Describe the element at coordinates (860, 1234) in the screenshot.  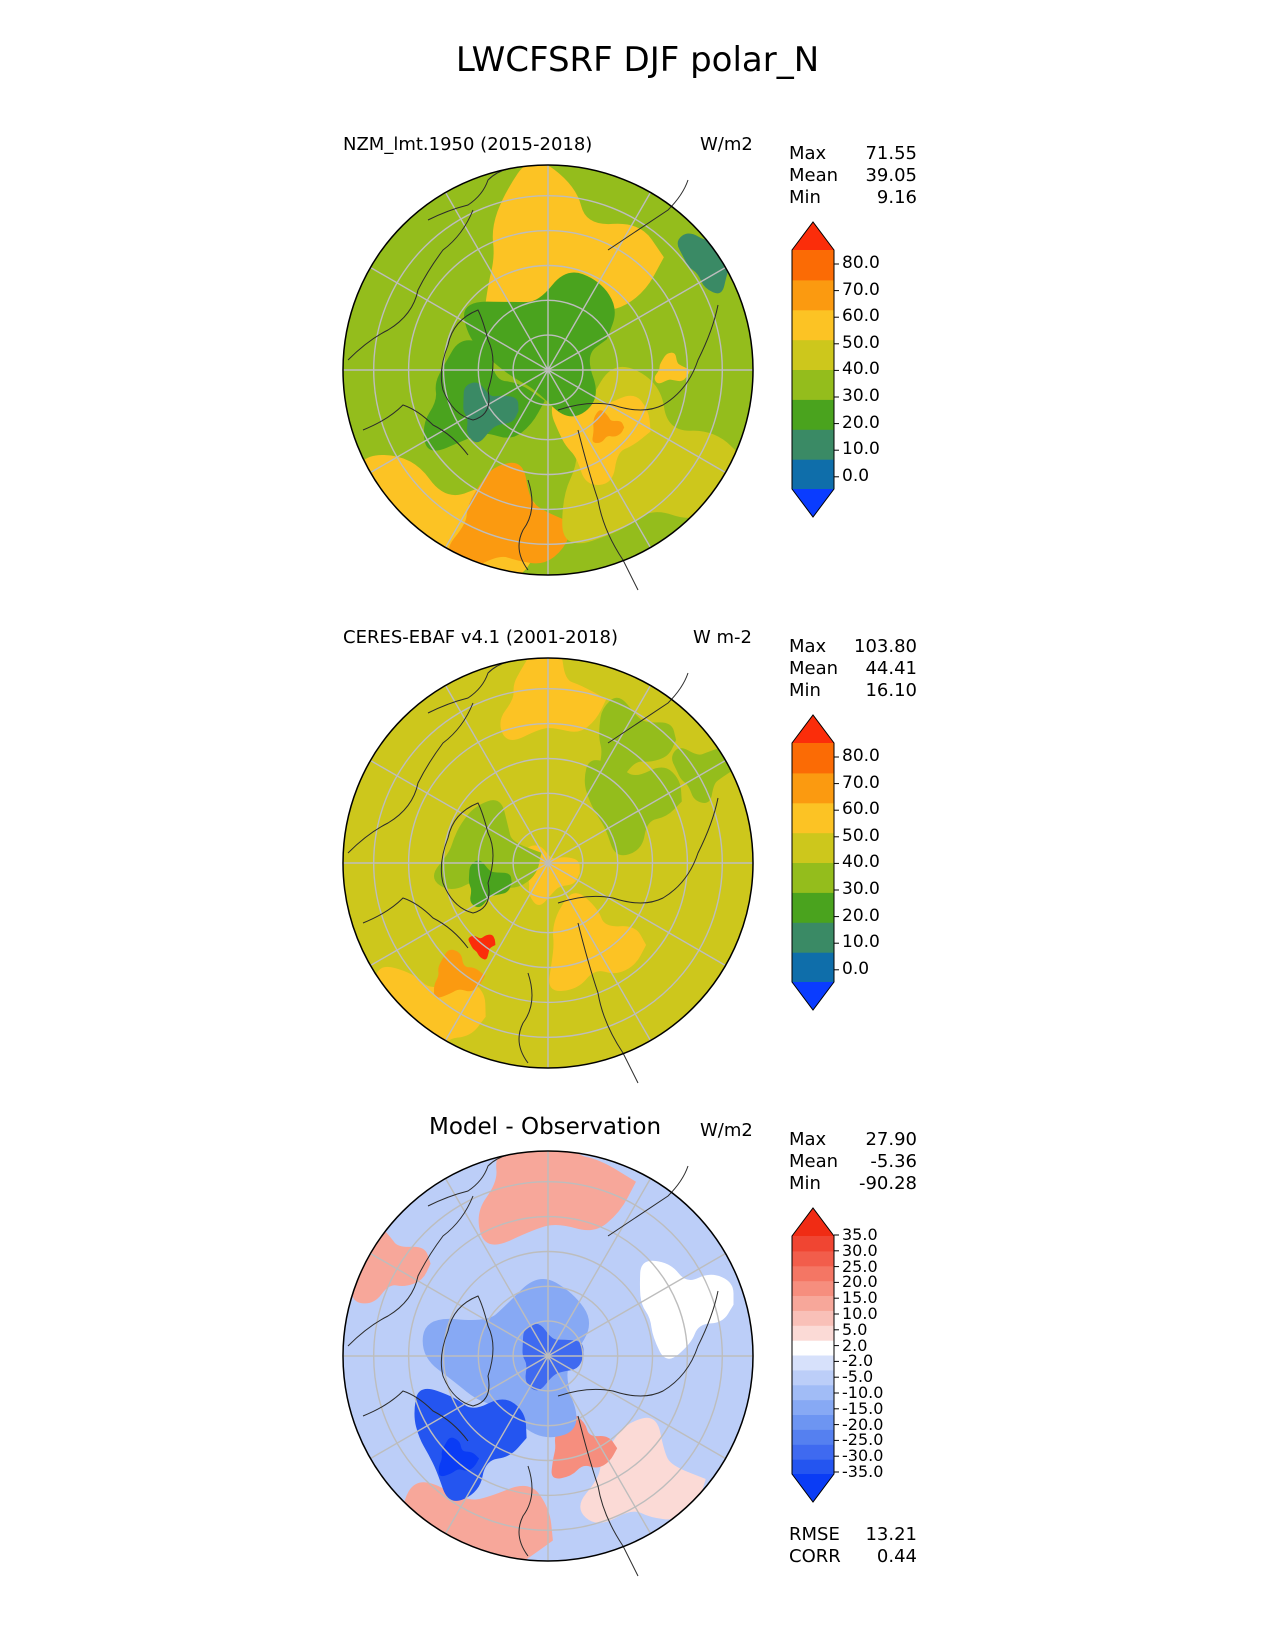
I see `colorbar-tick-label: 35.0` at that location.